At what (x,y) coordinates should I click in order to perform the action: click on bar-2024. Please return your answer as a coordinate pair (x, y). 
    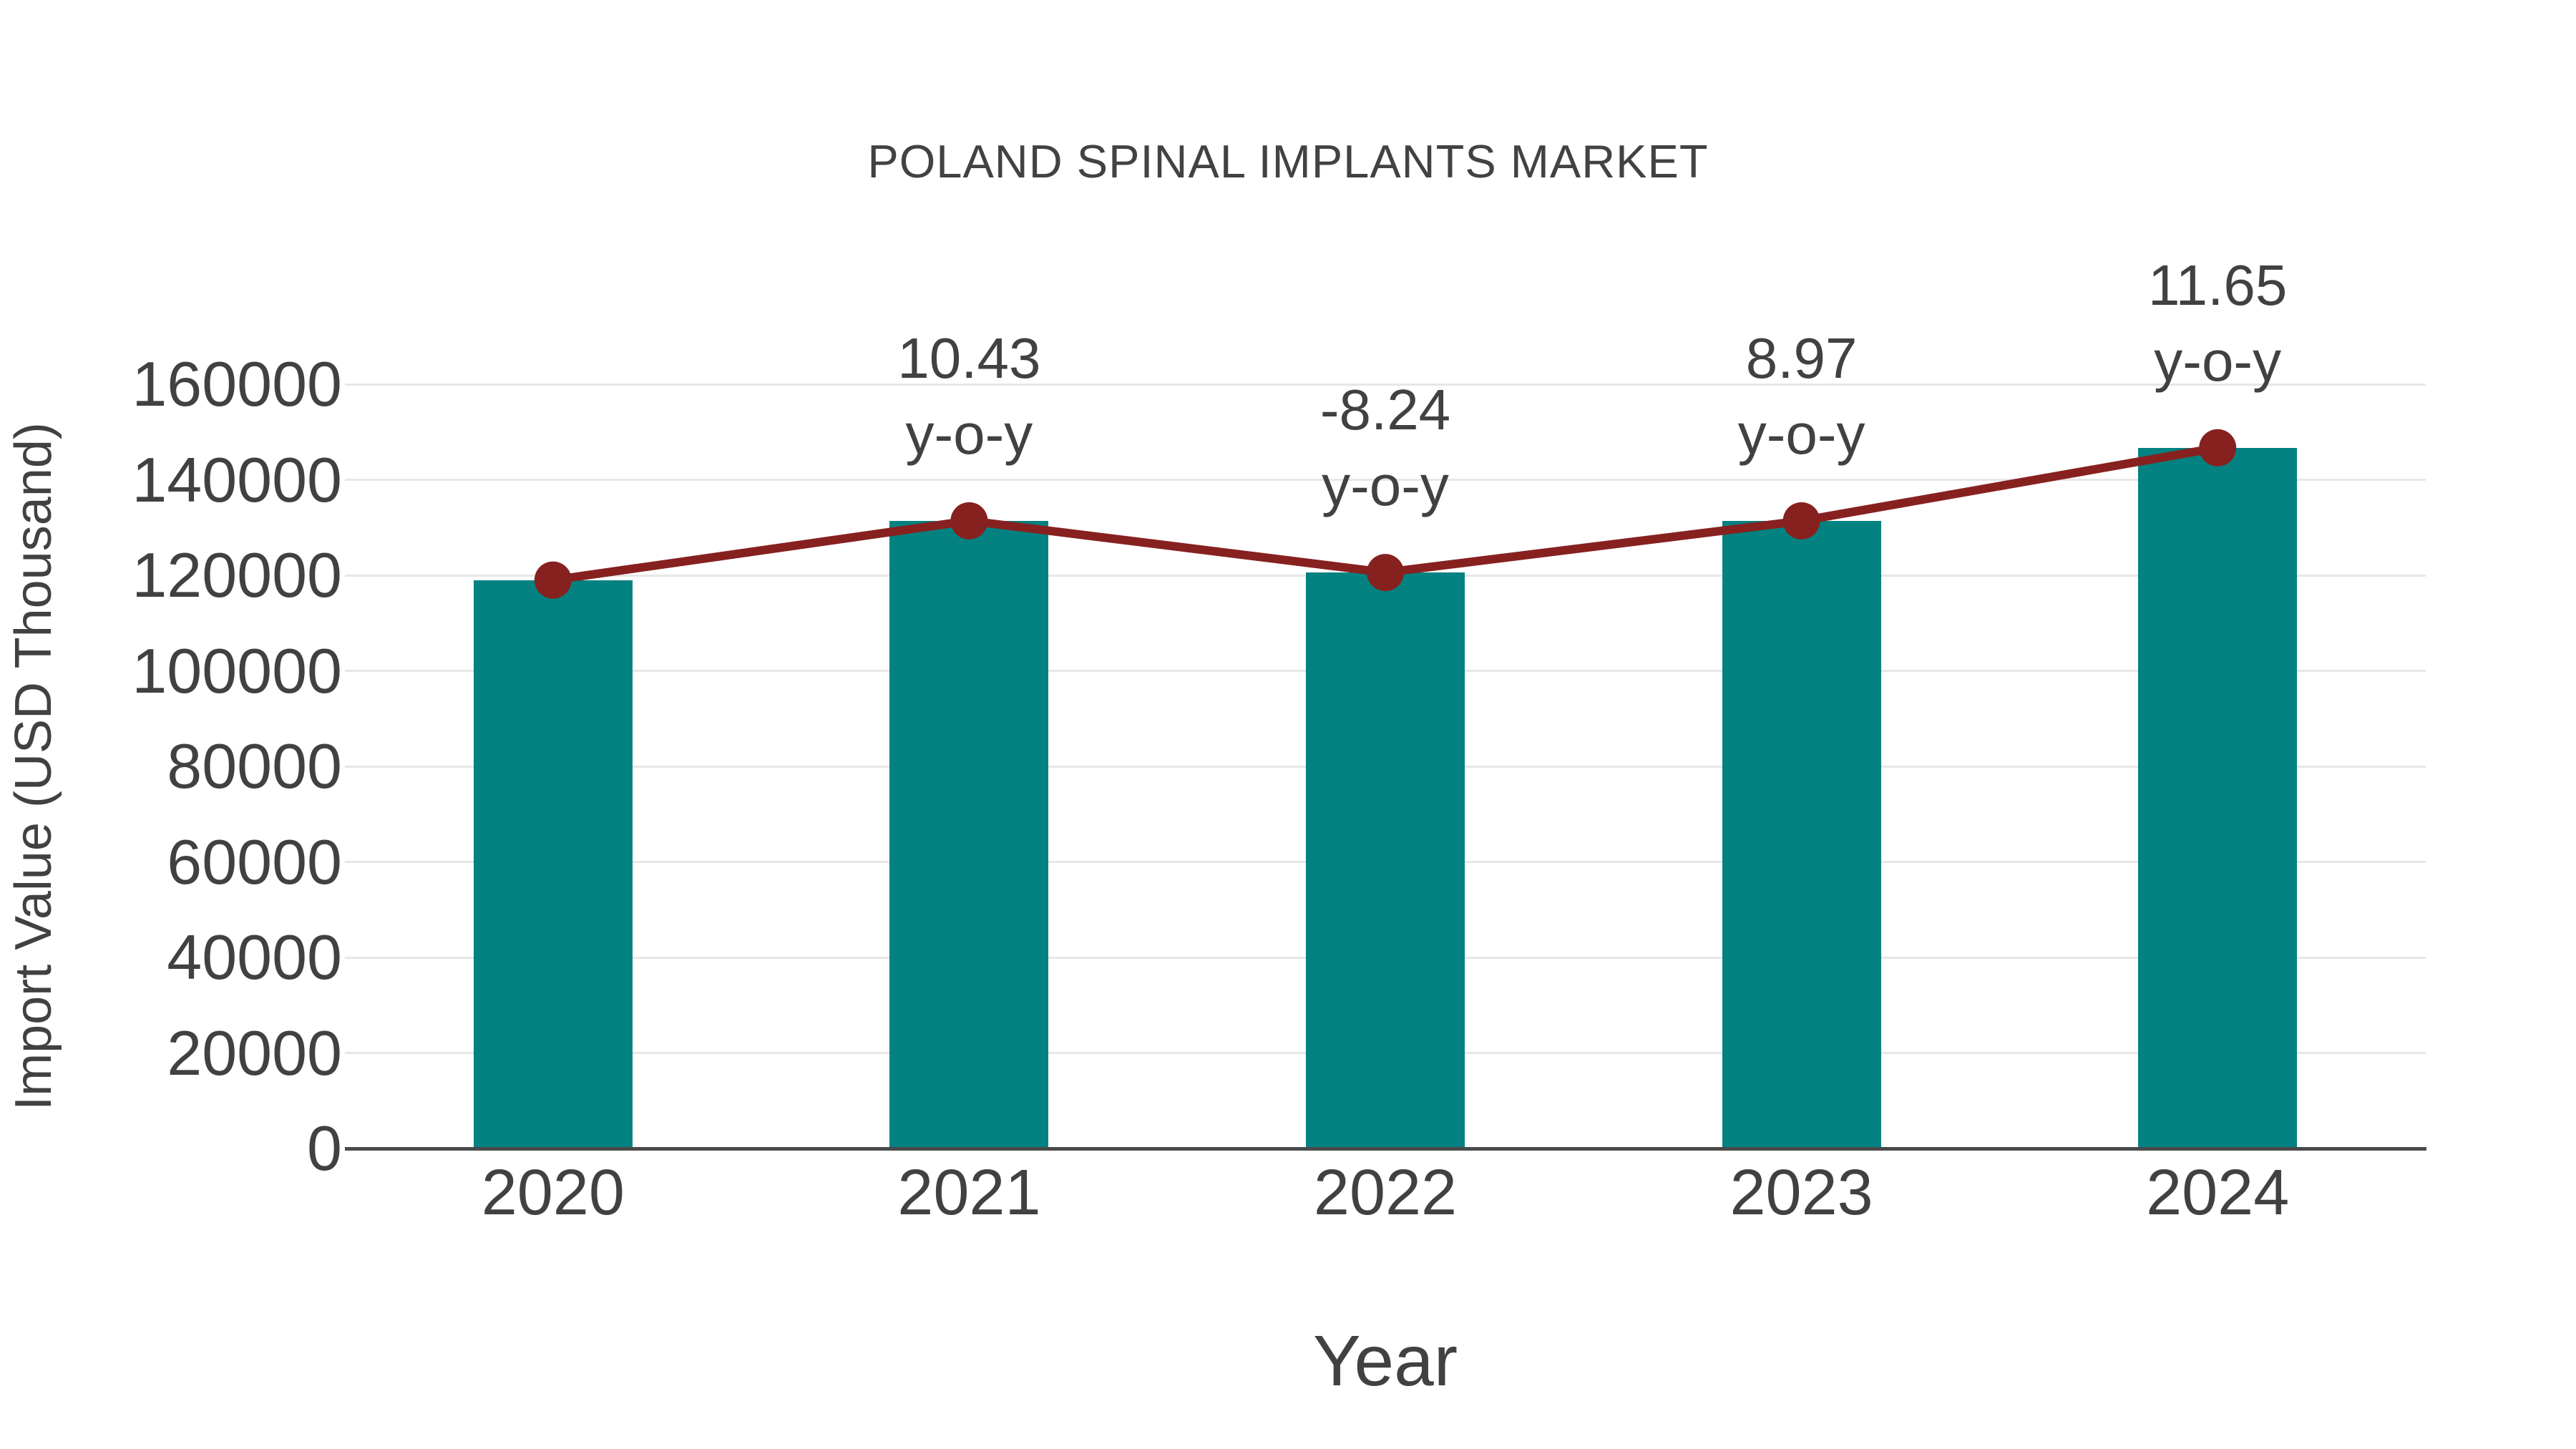
    Looking at the image, I should click on (2218, 797).